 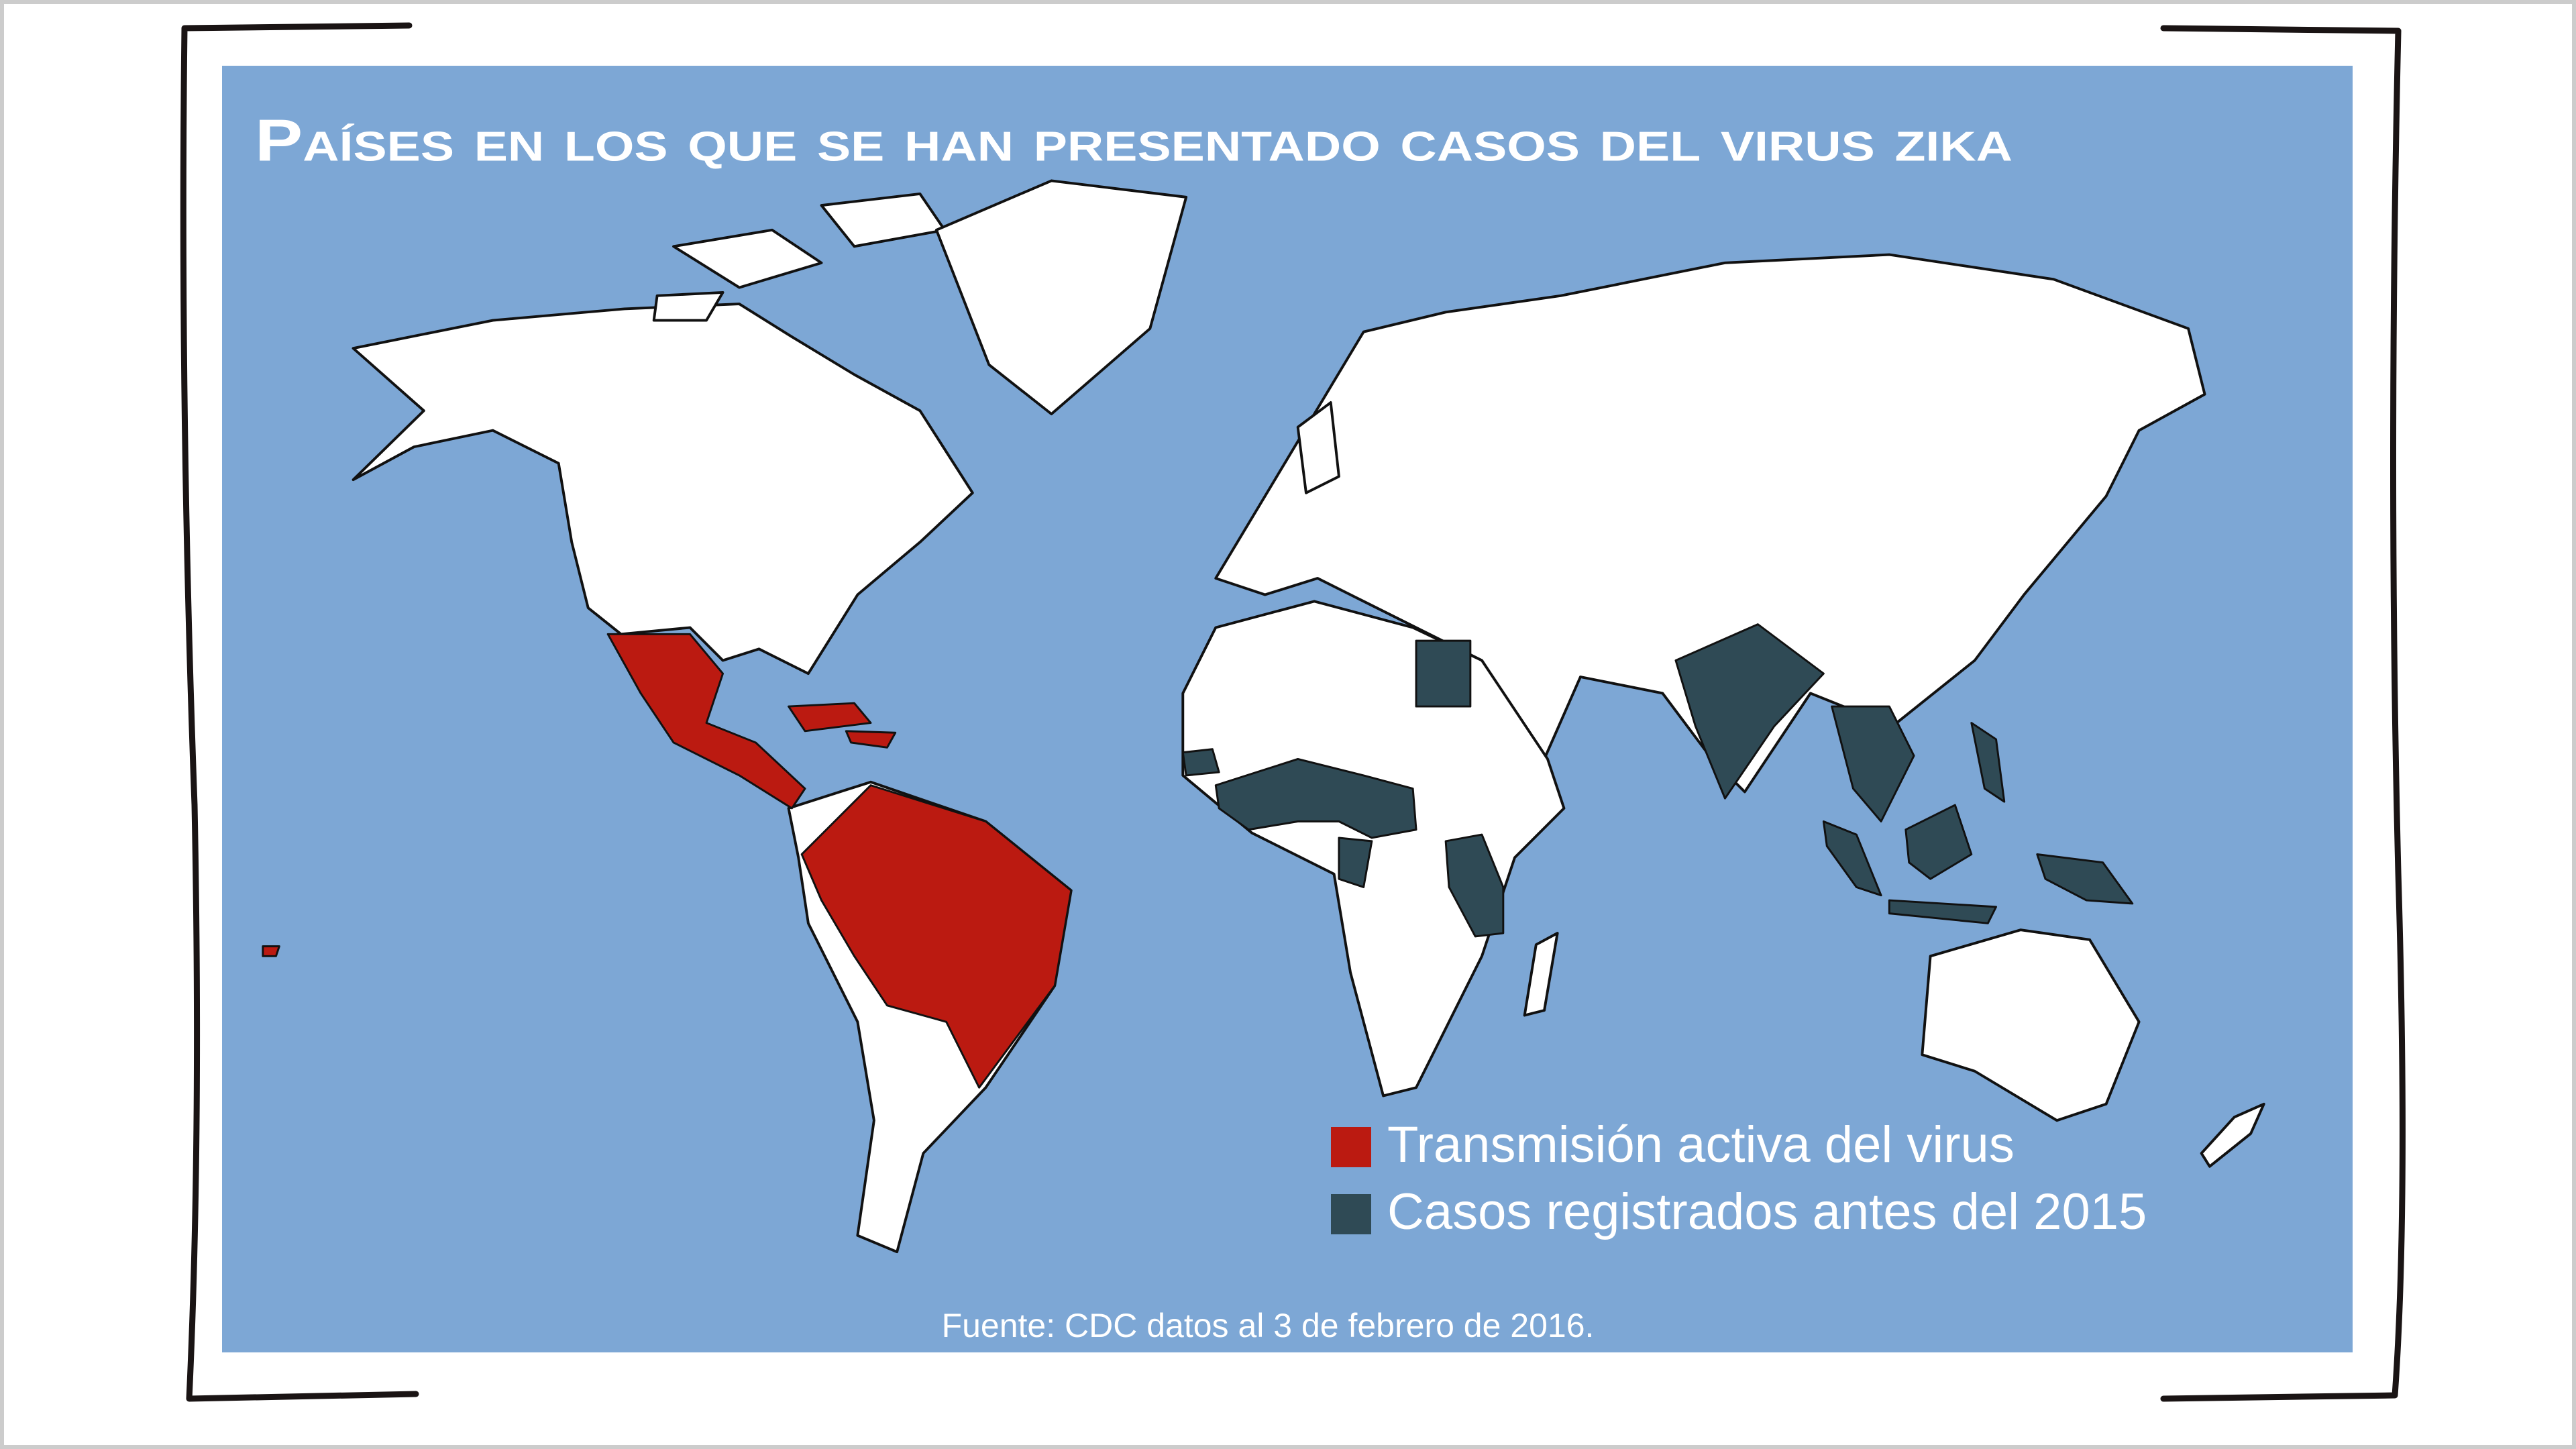 I want to click on uk, so click(x=1318, y=447).